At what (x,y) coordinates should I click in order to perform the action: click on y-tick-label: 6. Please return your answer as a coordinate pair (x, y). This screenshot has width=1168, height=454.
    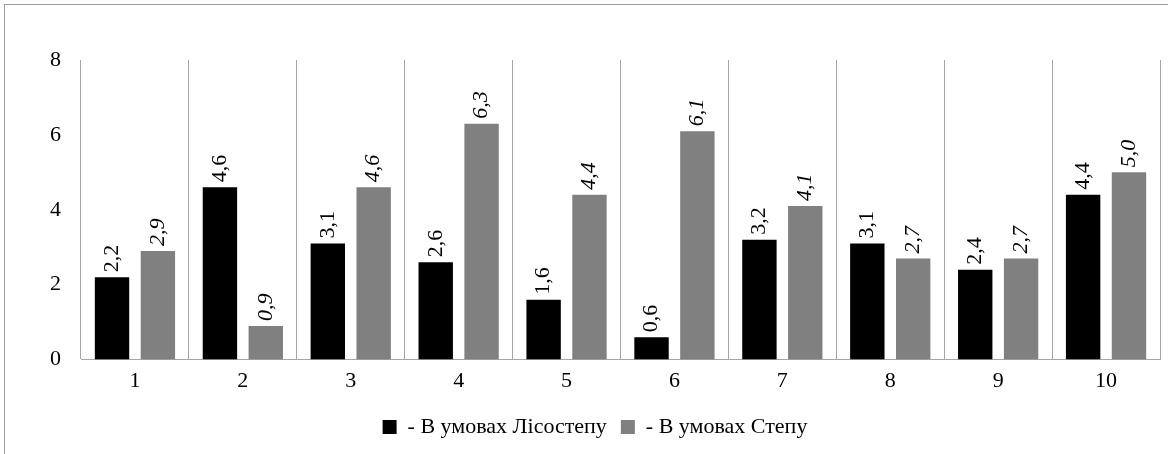
    Looking at the image, I should click on (55, 133).